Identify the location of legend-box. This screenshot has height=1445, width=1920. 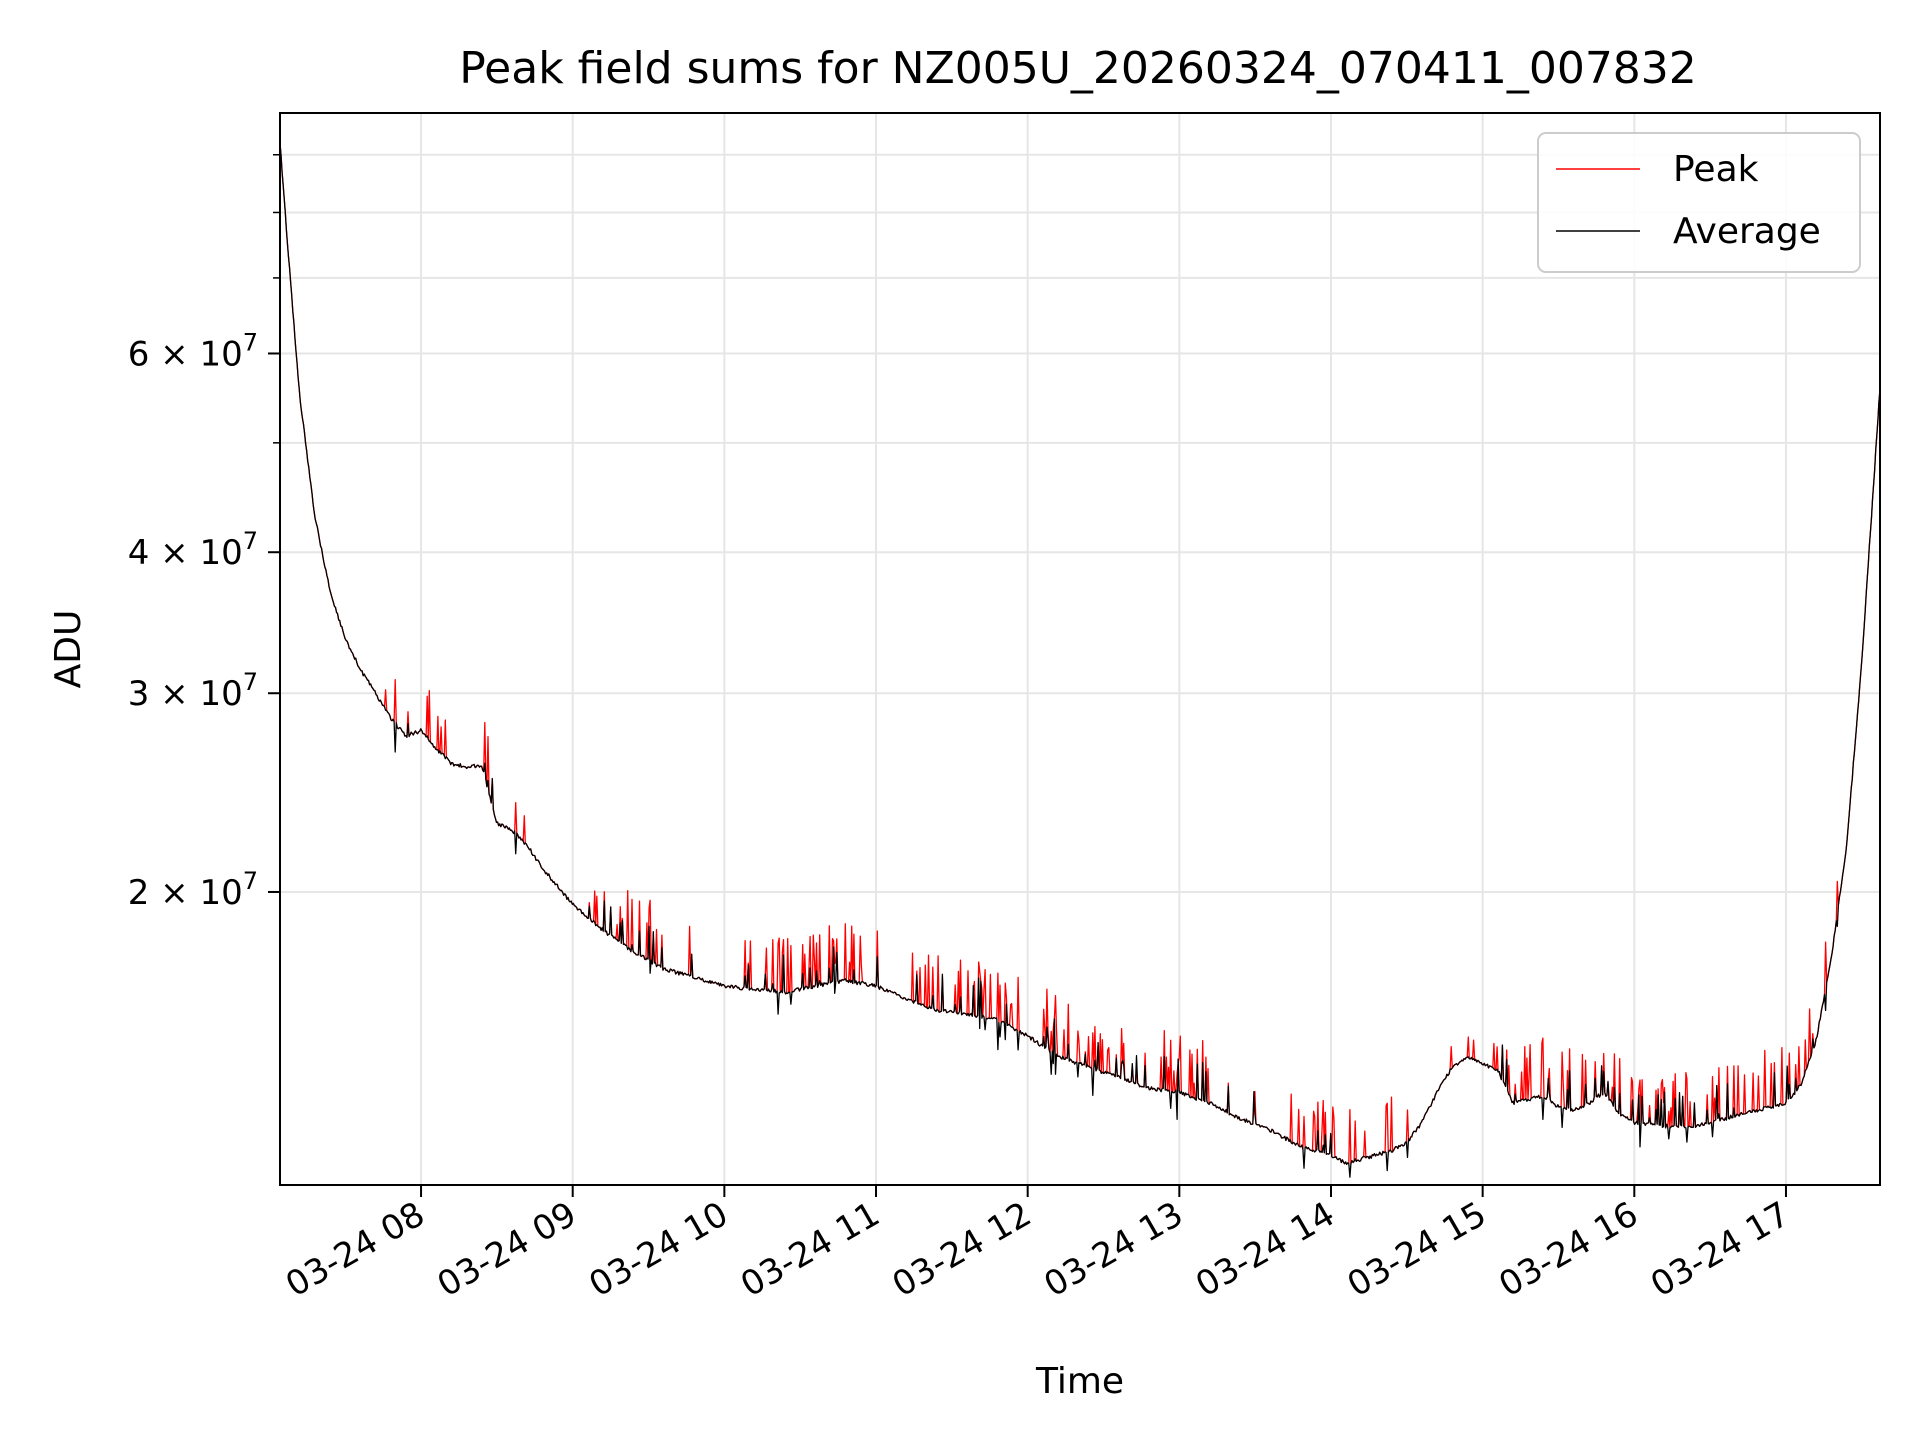
(1699, 202).